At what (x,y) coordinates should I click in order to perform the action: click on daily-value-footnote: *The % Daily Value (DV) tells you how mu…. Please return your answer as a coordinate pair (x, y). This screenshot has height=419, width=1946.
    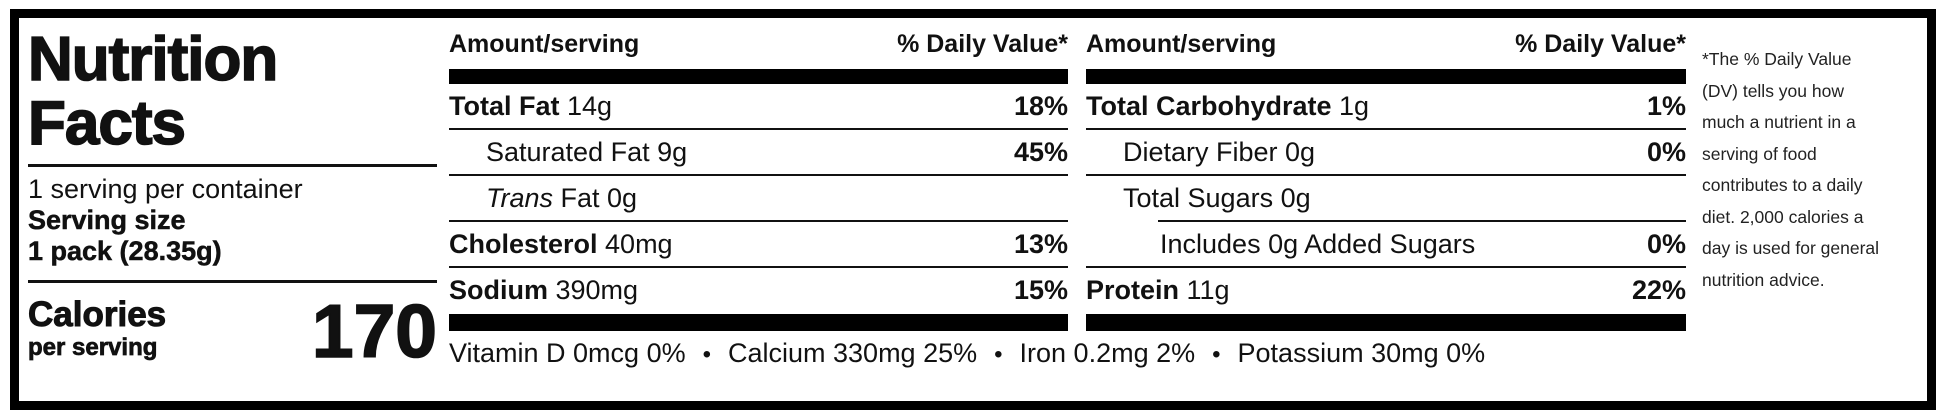
    Looking at the image, I should click on (1791, 169).